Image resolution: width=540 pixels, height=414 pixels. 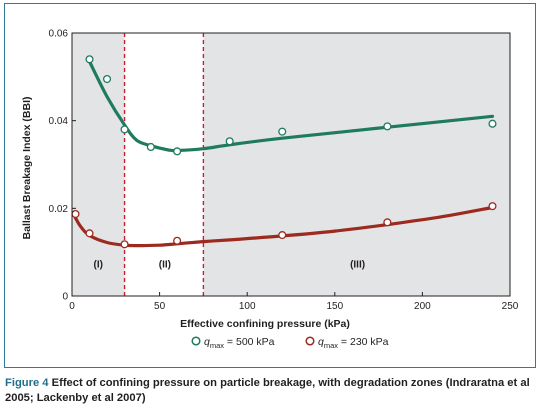 I want to click on zone-label-3: (III), so click(x=357, y=265).